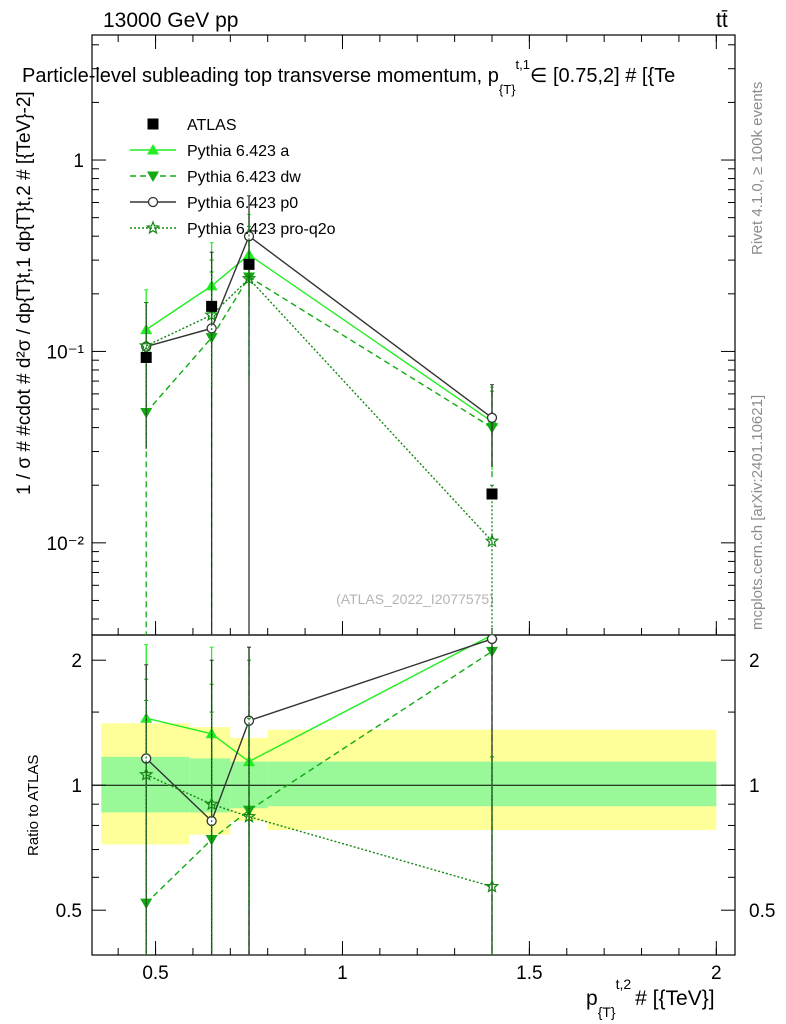  What do you see at coordinates (624, 984) in the screenshot?
I see `x-axis-label-sup: t,2` at bounding box center [624, 984].